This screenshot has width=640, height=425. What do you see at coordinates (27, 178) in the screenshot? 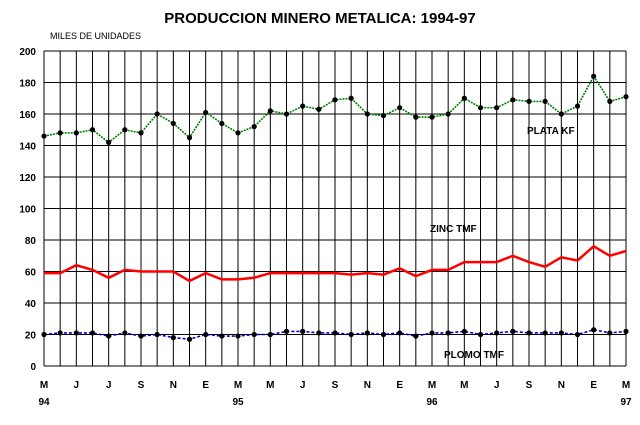
I see `y-tick-label: 120` at bounding box center [27, 178].